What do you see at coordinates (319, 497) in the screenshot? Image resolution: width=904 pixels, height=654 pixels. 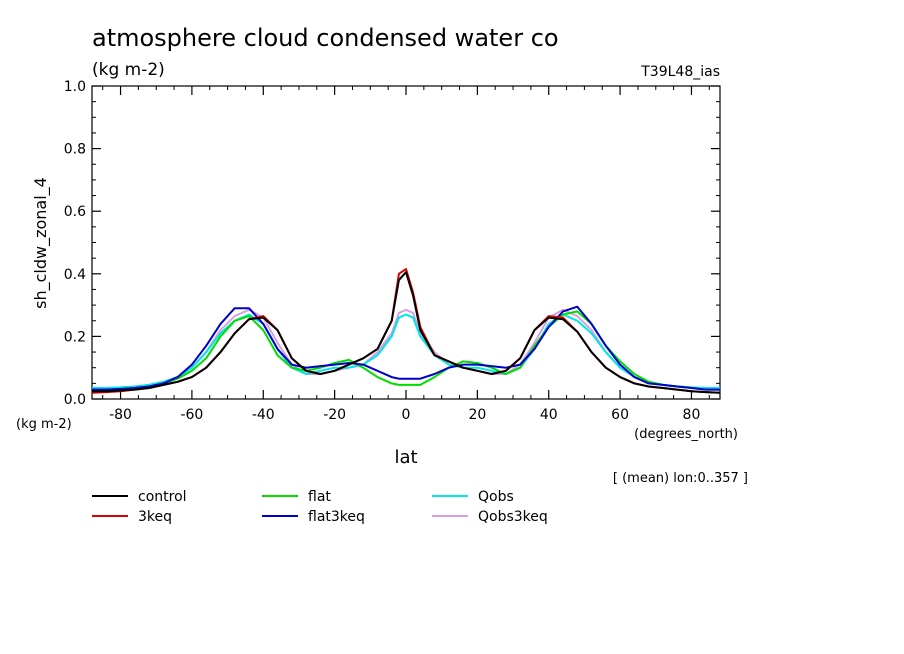 I see `legend-label-flat: flat` at bounding box center [319, 497].